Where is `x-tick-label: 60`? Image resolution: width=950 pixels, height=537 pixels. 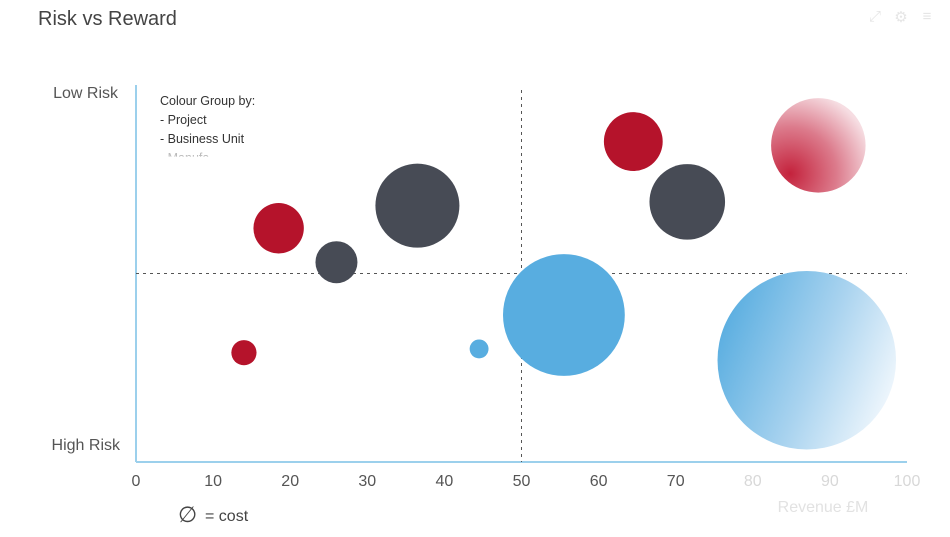 x-tick-label: 60 is located at coordinates (599, 481).